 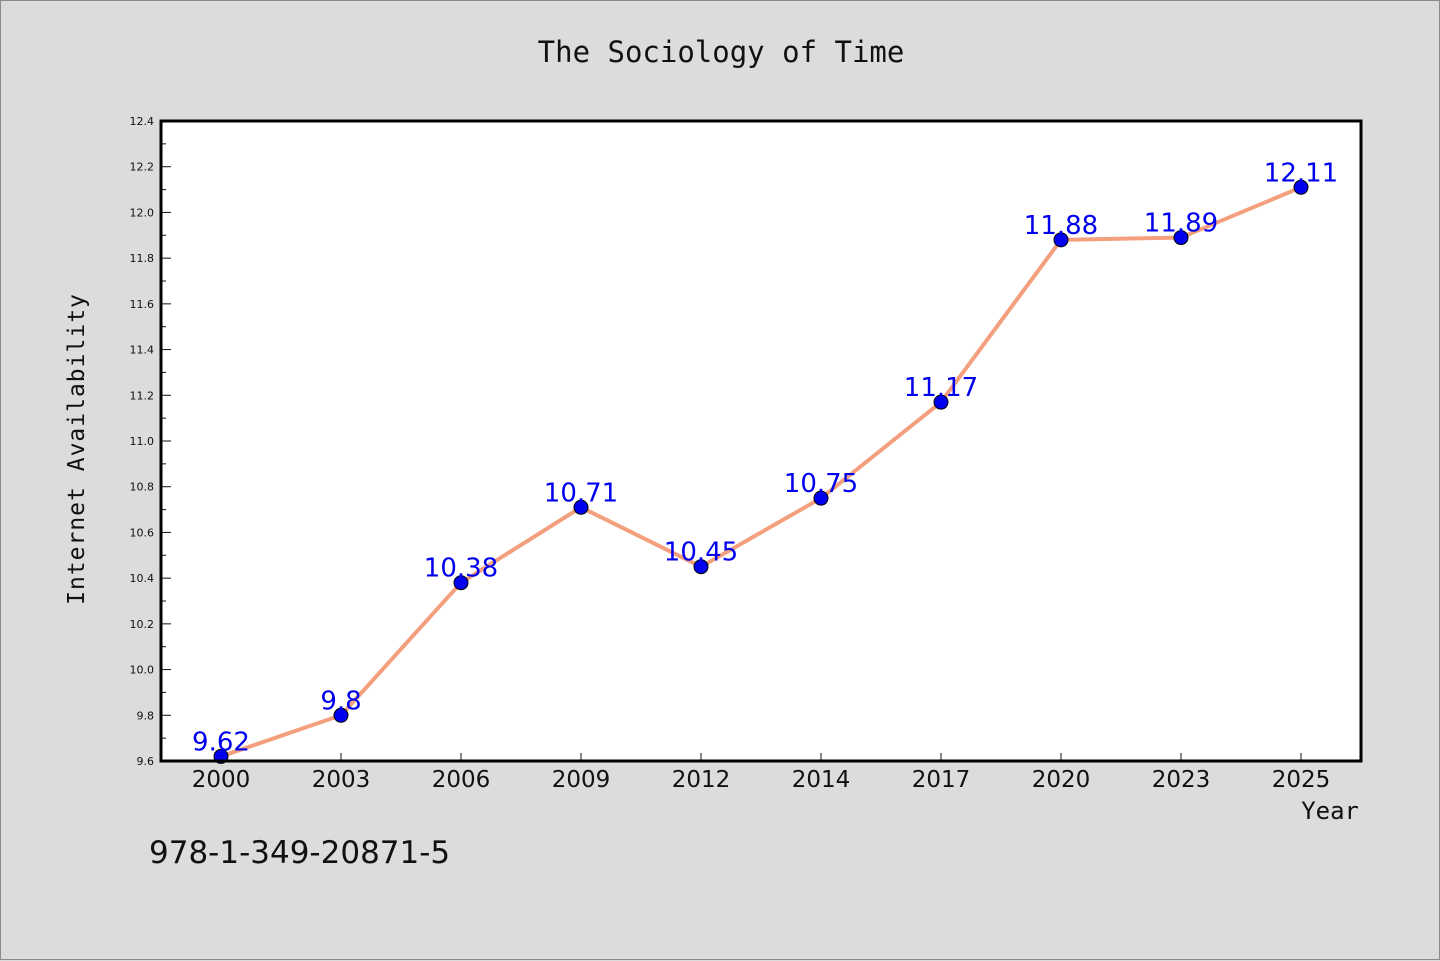 I want to click on y-tick-label: 11.2, so click(x=142, y=395).